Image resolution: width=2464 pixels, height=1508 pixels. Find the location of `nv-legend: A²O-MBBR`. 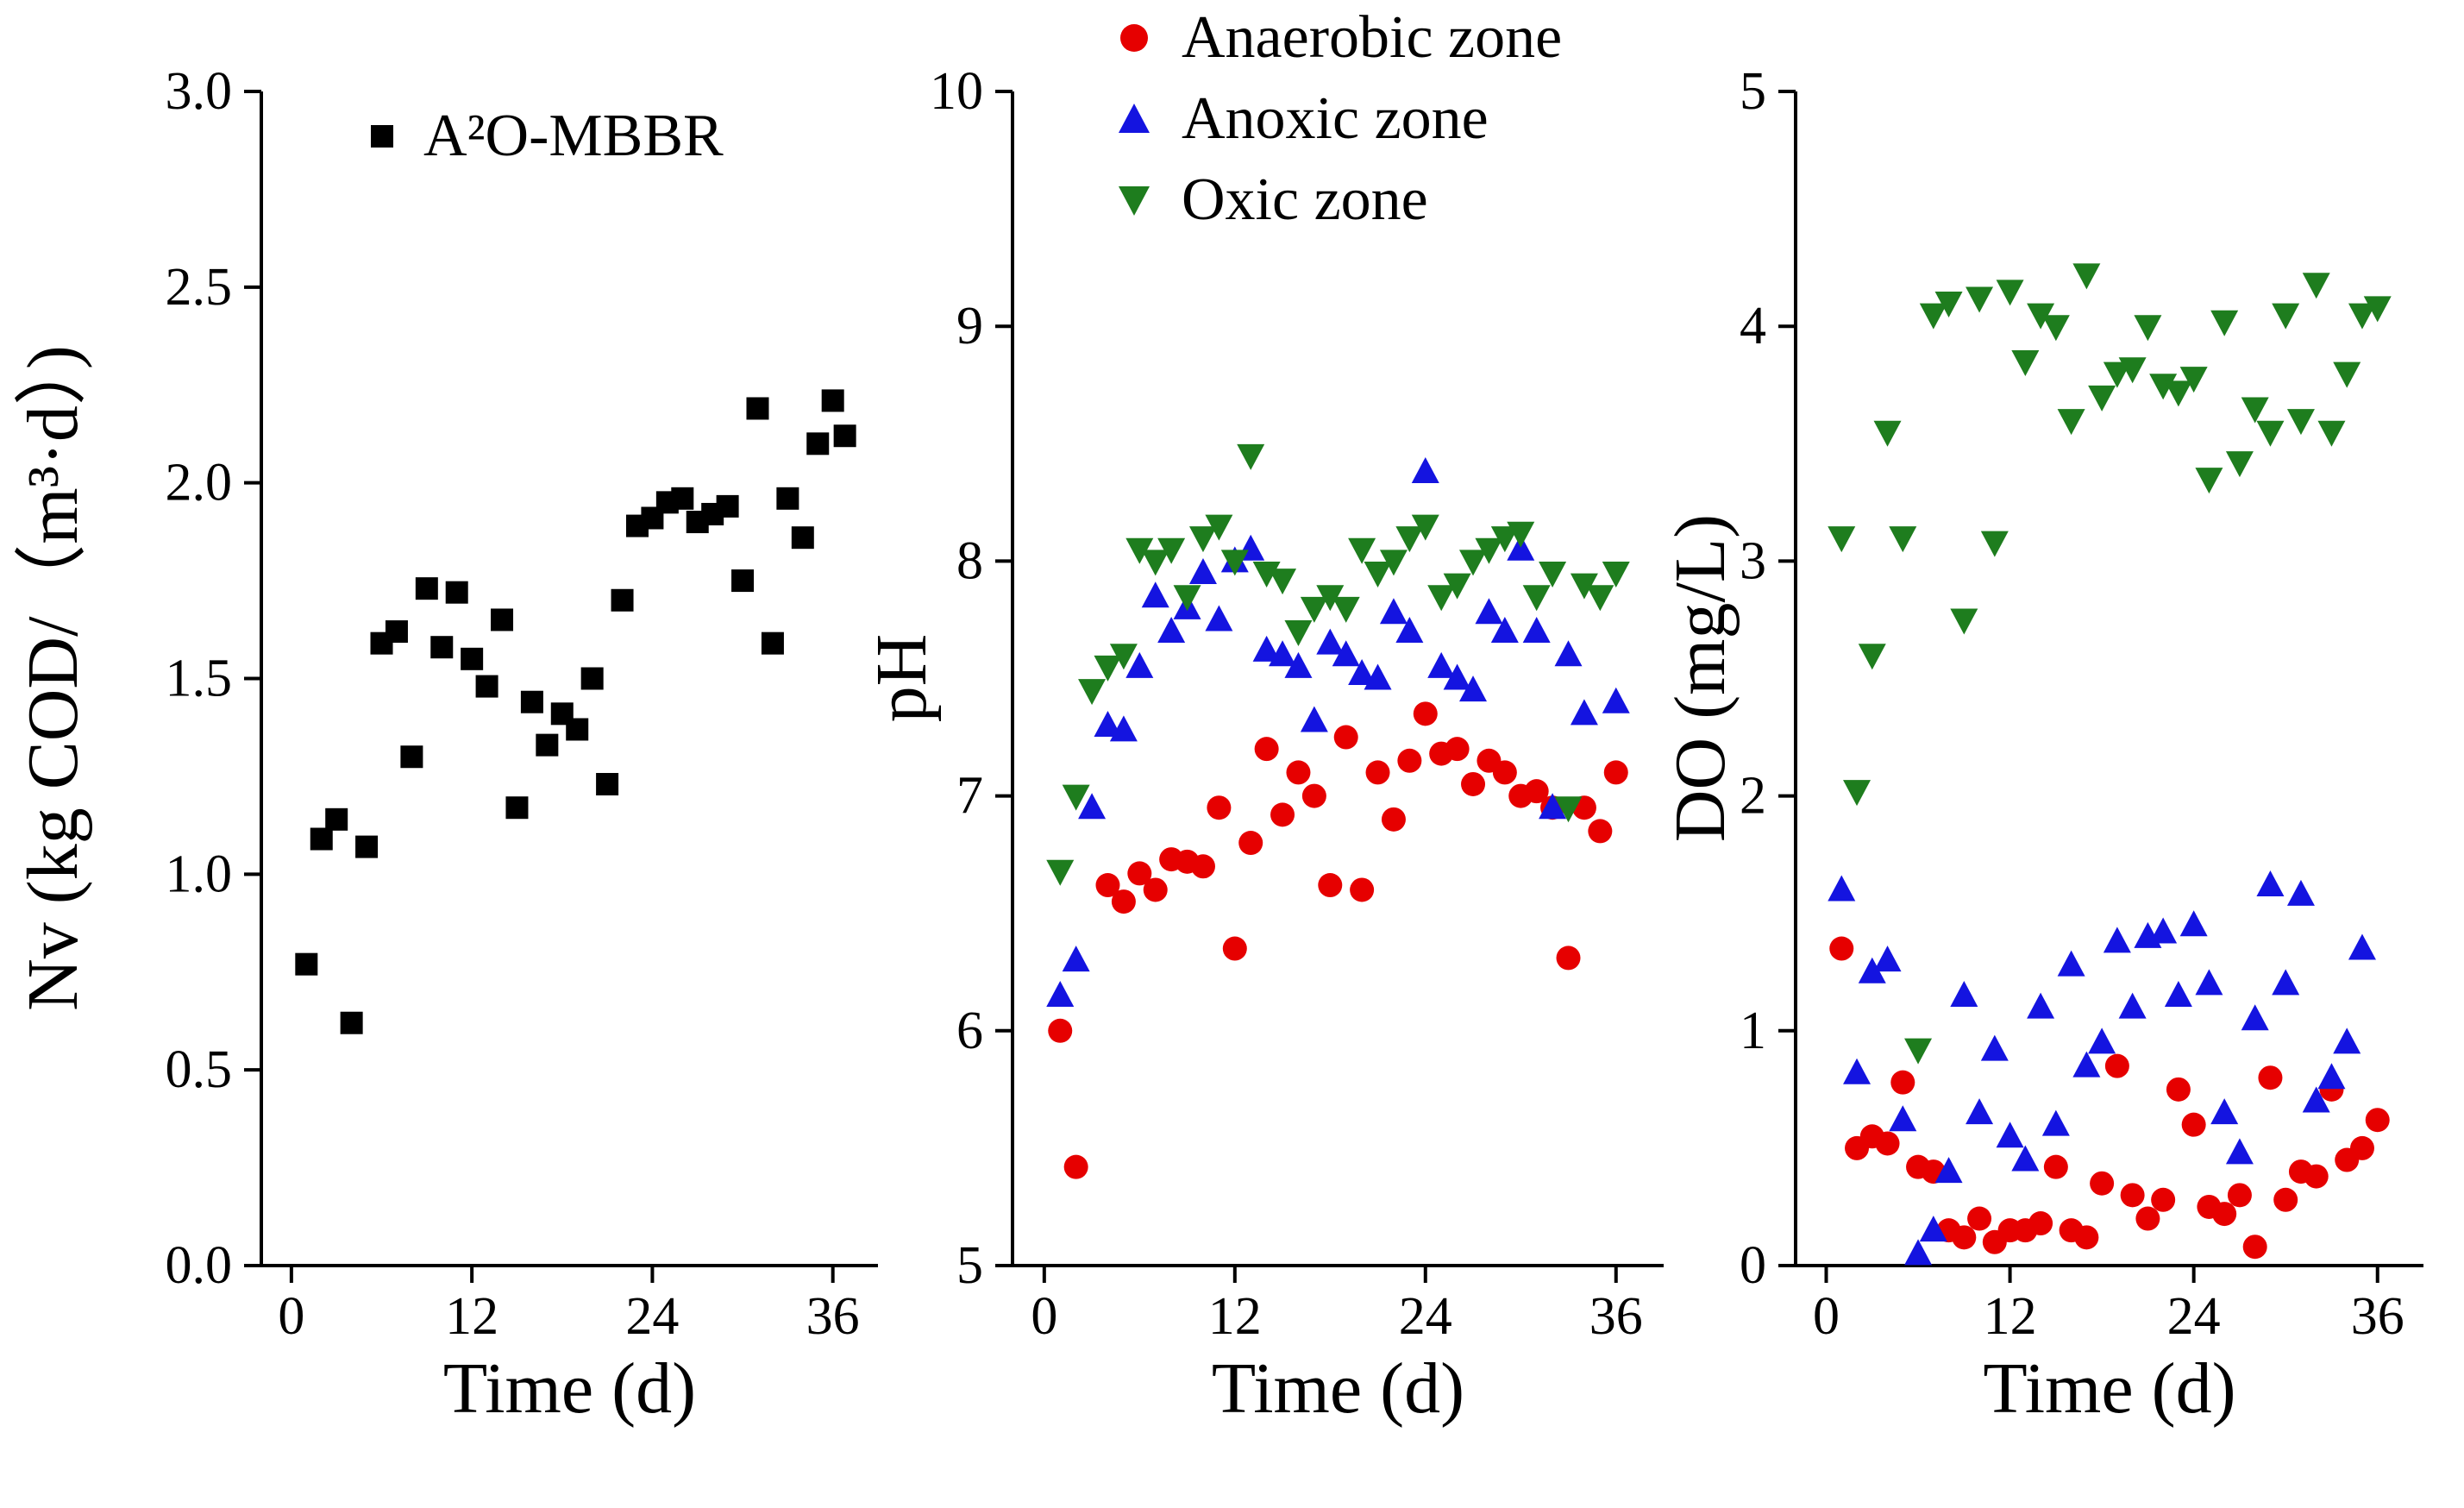

nv-legend: A²O-MBBR is located at coordinates (544, 136).